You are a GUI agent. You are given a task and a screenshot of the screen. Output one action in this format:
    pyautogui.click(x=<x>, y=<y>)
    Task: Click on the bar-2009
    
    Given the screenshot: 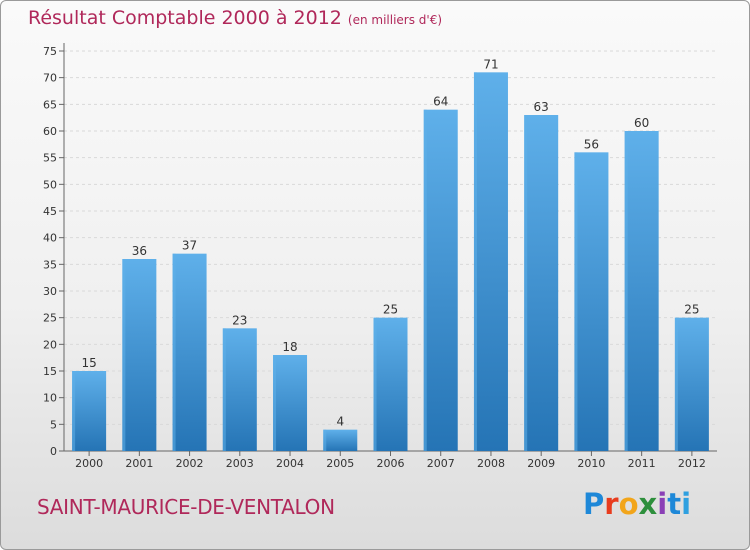 What is the action you would take?
    pyautogui.click(x=541, y=283)
    